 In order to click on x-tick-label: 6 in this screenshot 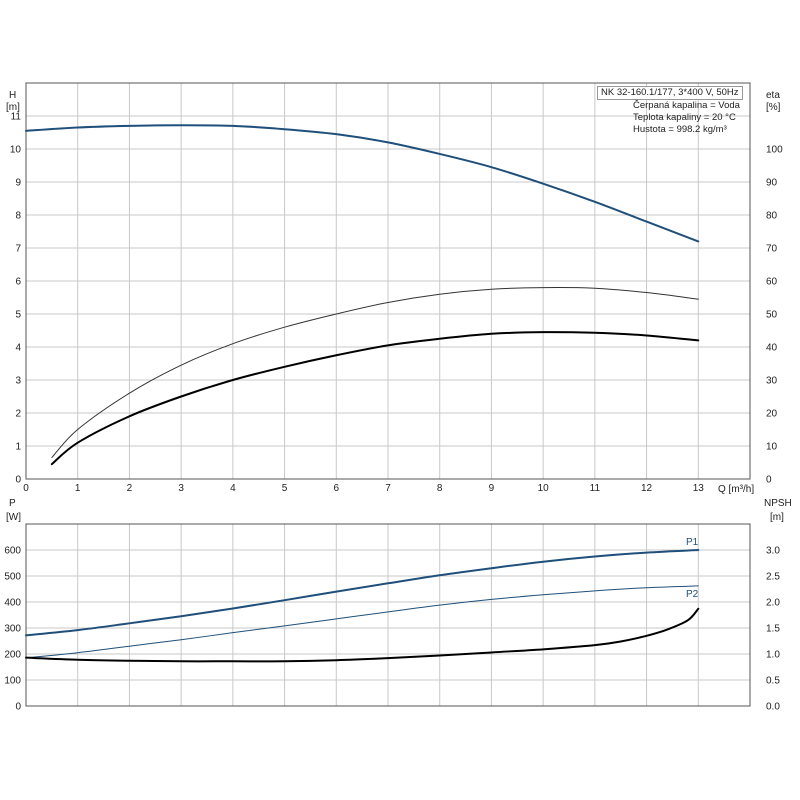, I will do `click(337, 488)`.